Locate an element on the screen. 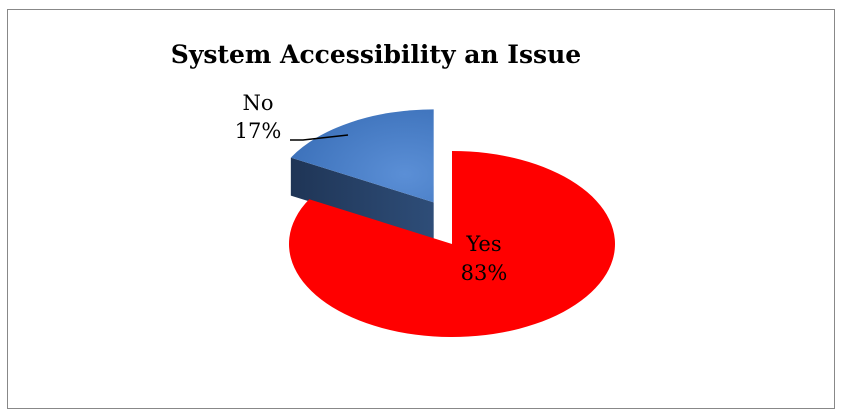 The image size is (845, 409). pie-slice-no-side is located at coordinates (362, 199).